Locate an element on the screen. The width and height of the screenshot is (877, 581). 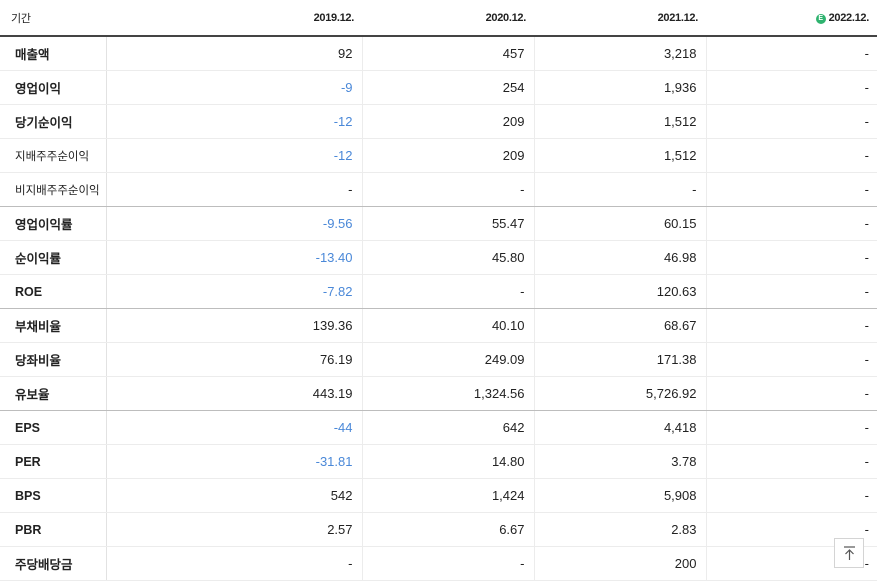
table-cell: 6.67 is located at coordinates (447, 529).